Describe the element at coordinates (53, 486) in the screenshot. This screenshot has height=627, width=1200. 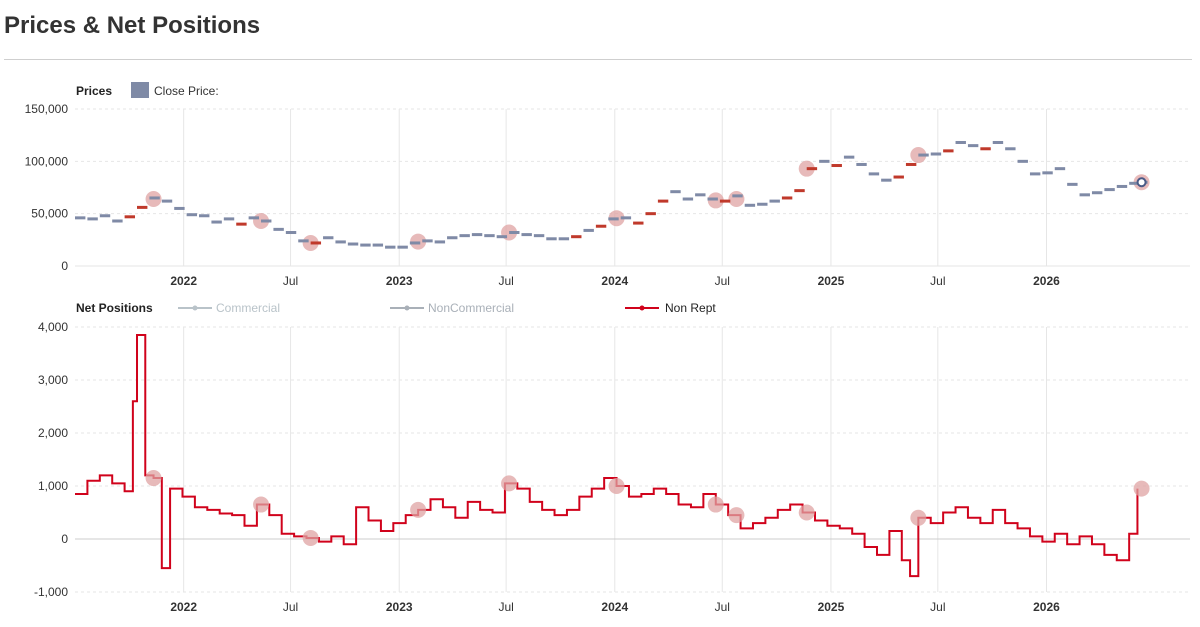
I see `positions-y-tick-label: 1,000` at that location.